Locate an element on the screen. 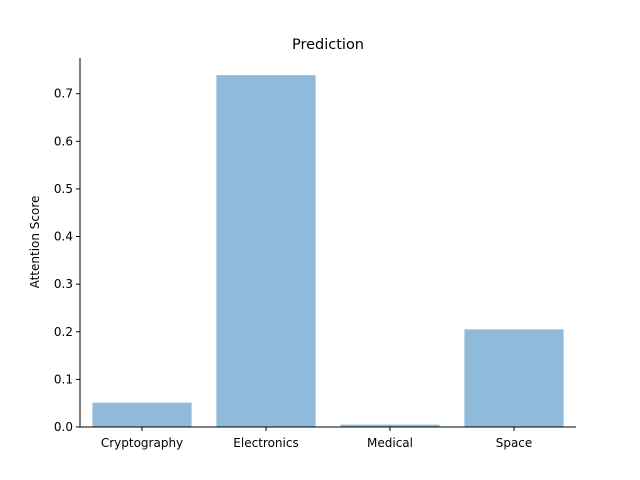 The image size is (640, 480). y-tick-label: 0.3 is located at coordinates (63, 284).